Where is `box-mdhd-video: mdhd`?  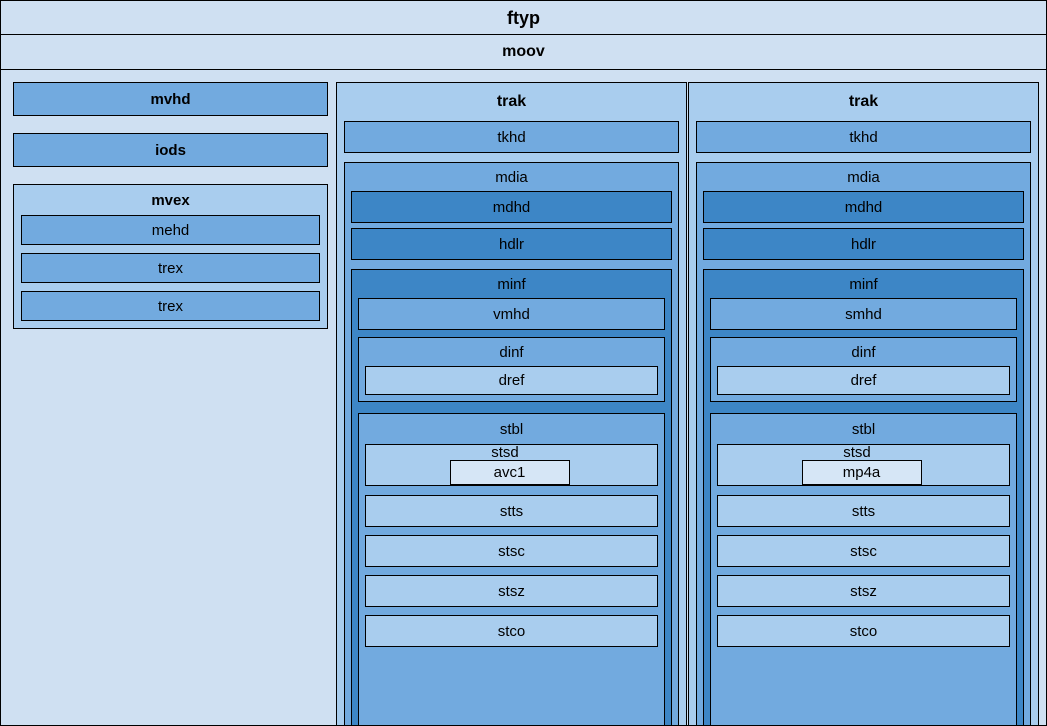
box-mdhd-video: mdhd is located at coordinates (511, 207).